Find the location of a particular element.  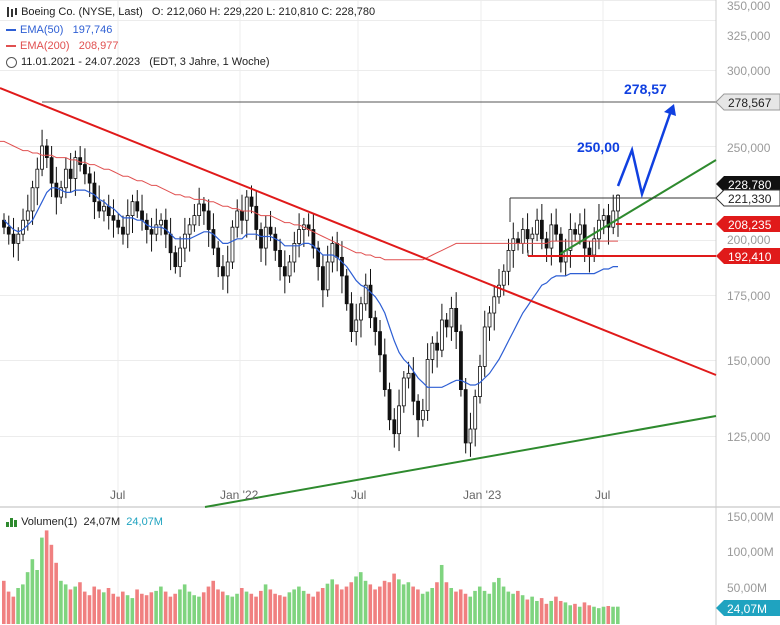

y-tick-250: 250,000 is located at coordinates (749, 148).